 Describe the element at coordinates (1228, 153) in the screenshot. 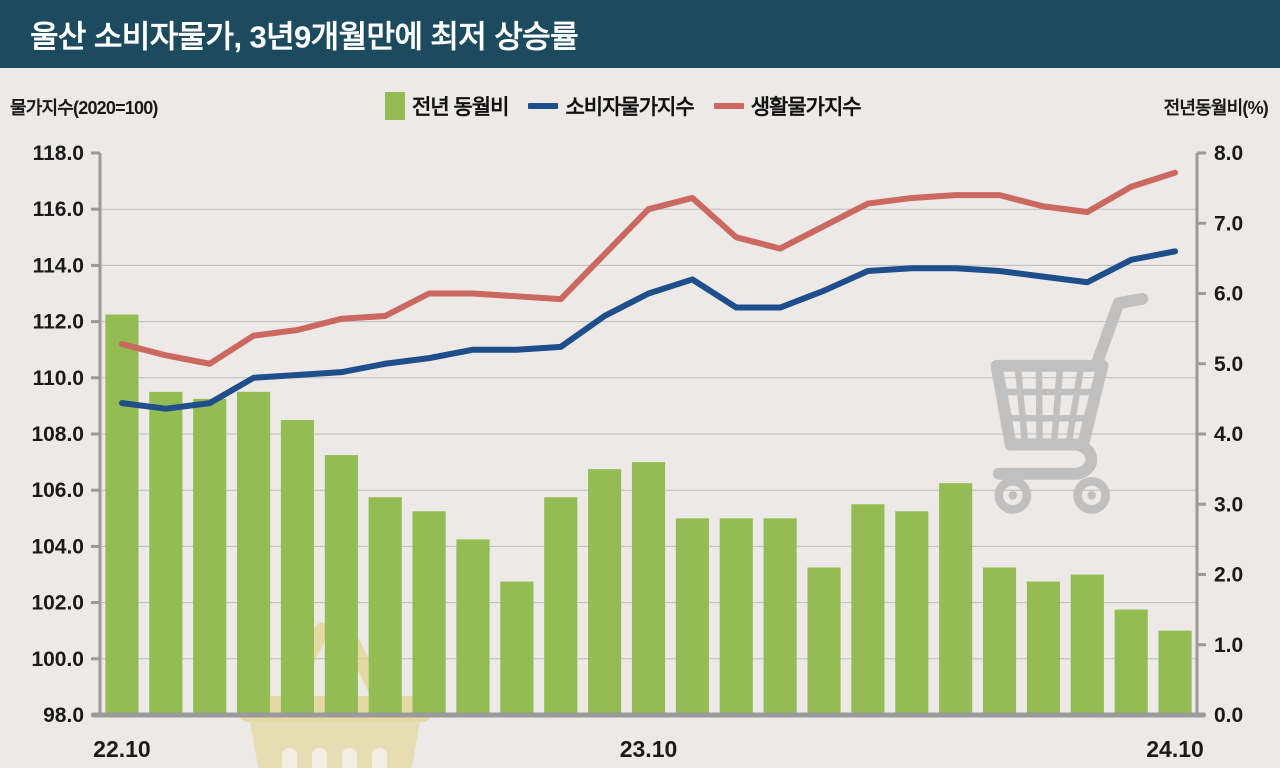

I see `y2-axis-tick-label: 8.0` at that location.